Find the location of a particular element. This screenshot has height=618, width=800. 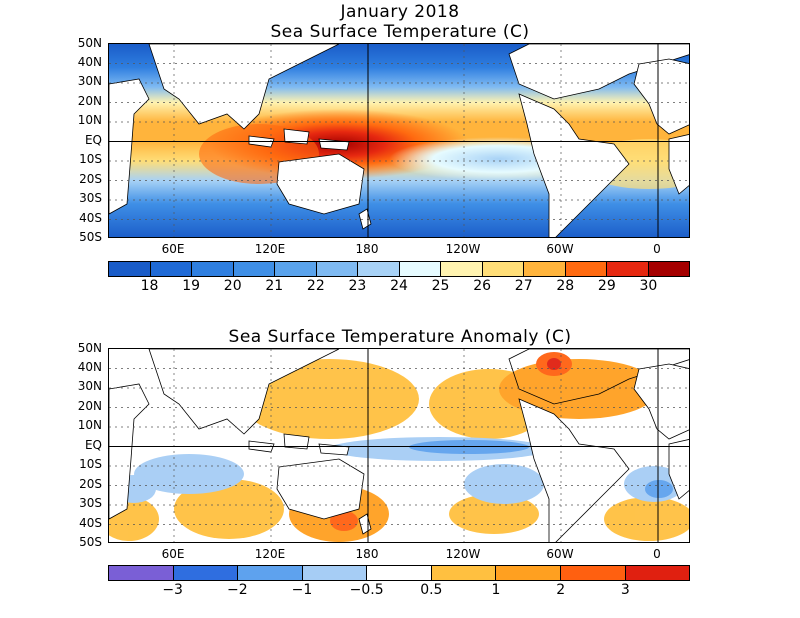

anomaly-lat-label: 30N is located at coordinates (89, 386).